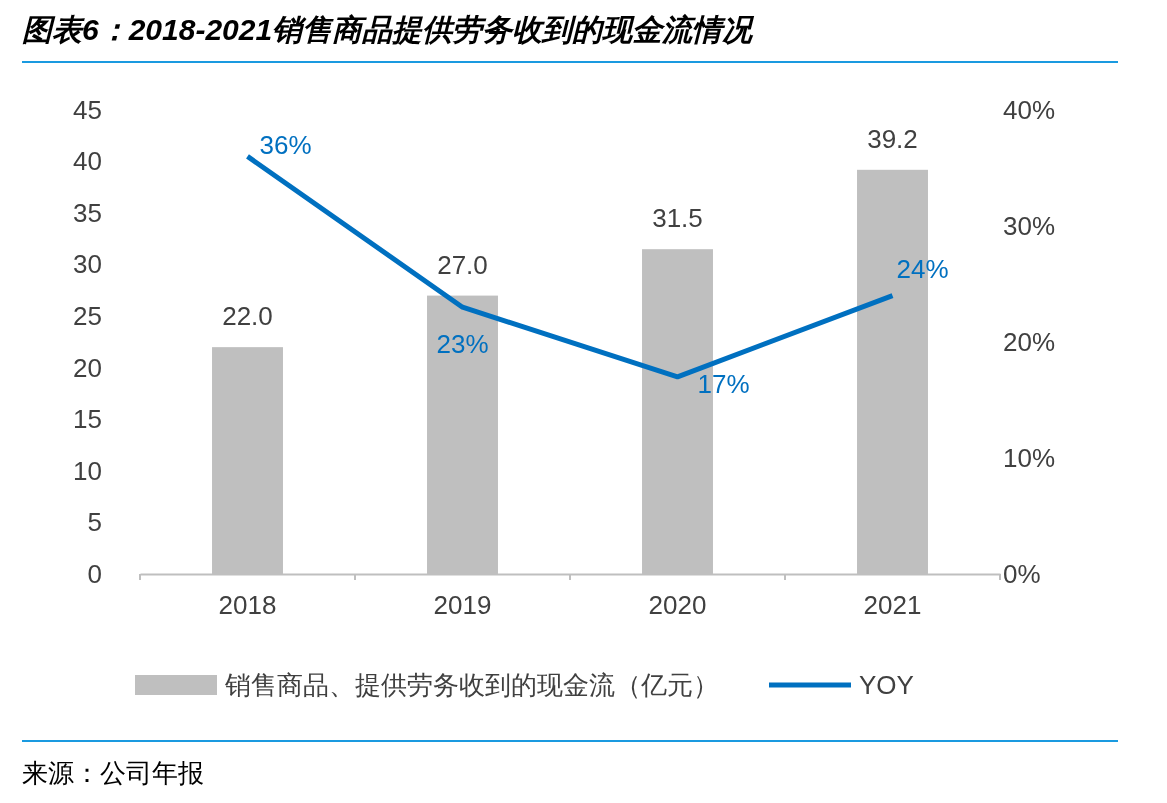 The image size is (1167, 803). What do you see at coordinates (285, 145) in the screenshot?
I see `data-label: 36%` at bounding box center [285, 145].